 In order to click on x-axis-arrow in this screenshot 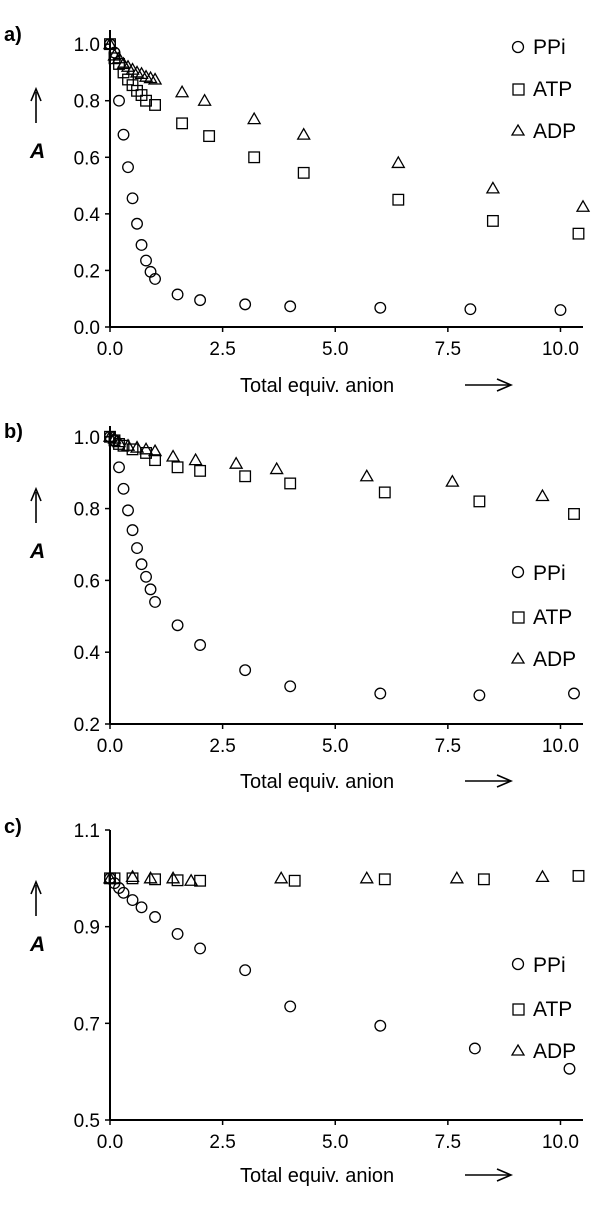, I will do `click(489, 385)`.